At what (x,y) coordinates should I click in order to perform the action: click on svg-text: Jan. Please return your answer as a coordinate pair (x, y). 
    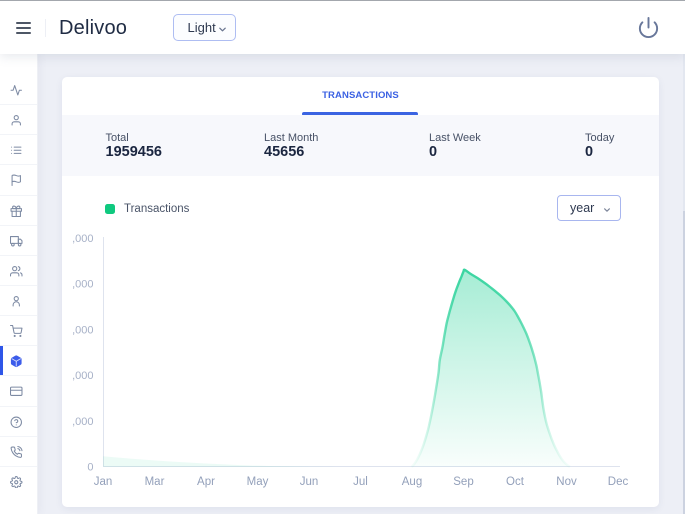
    Looking at the image, I should click on (103, 482).